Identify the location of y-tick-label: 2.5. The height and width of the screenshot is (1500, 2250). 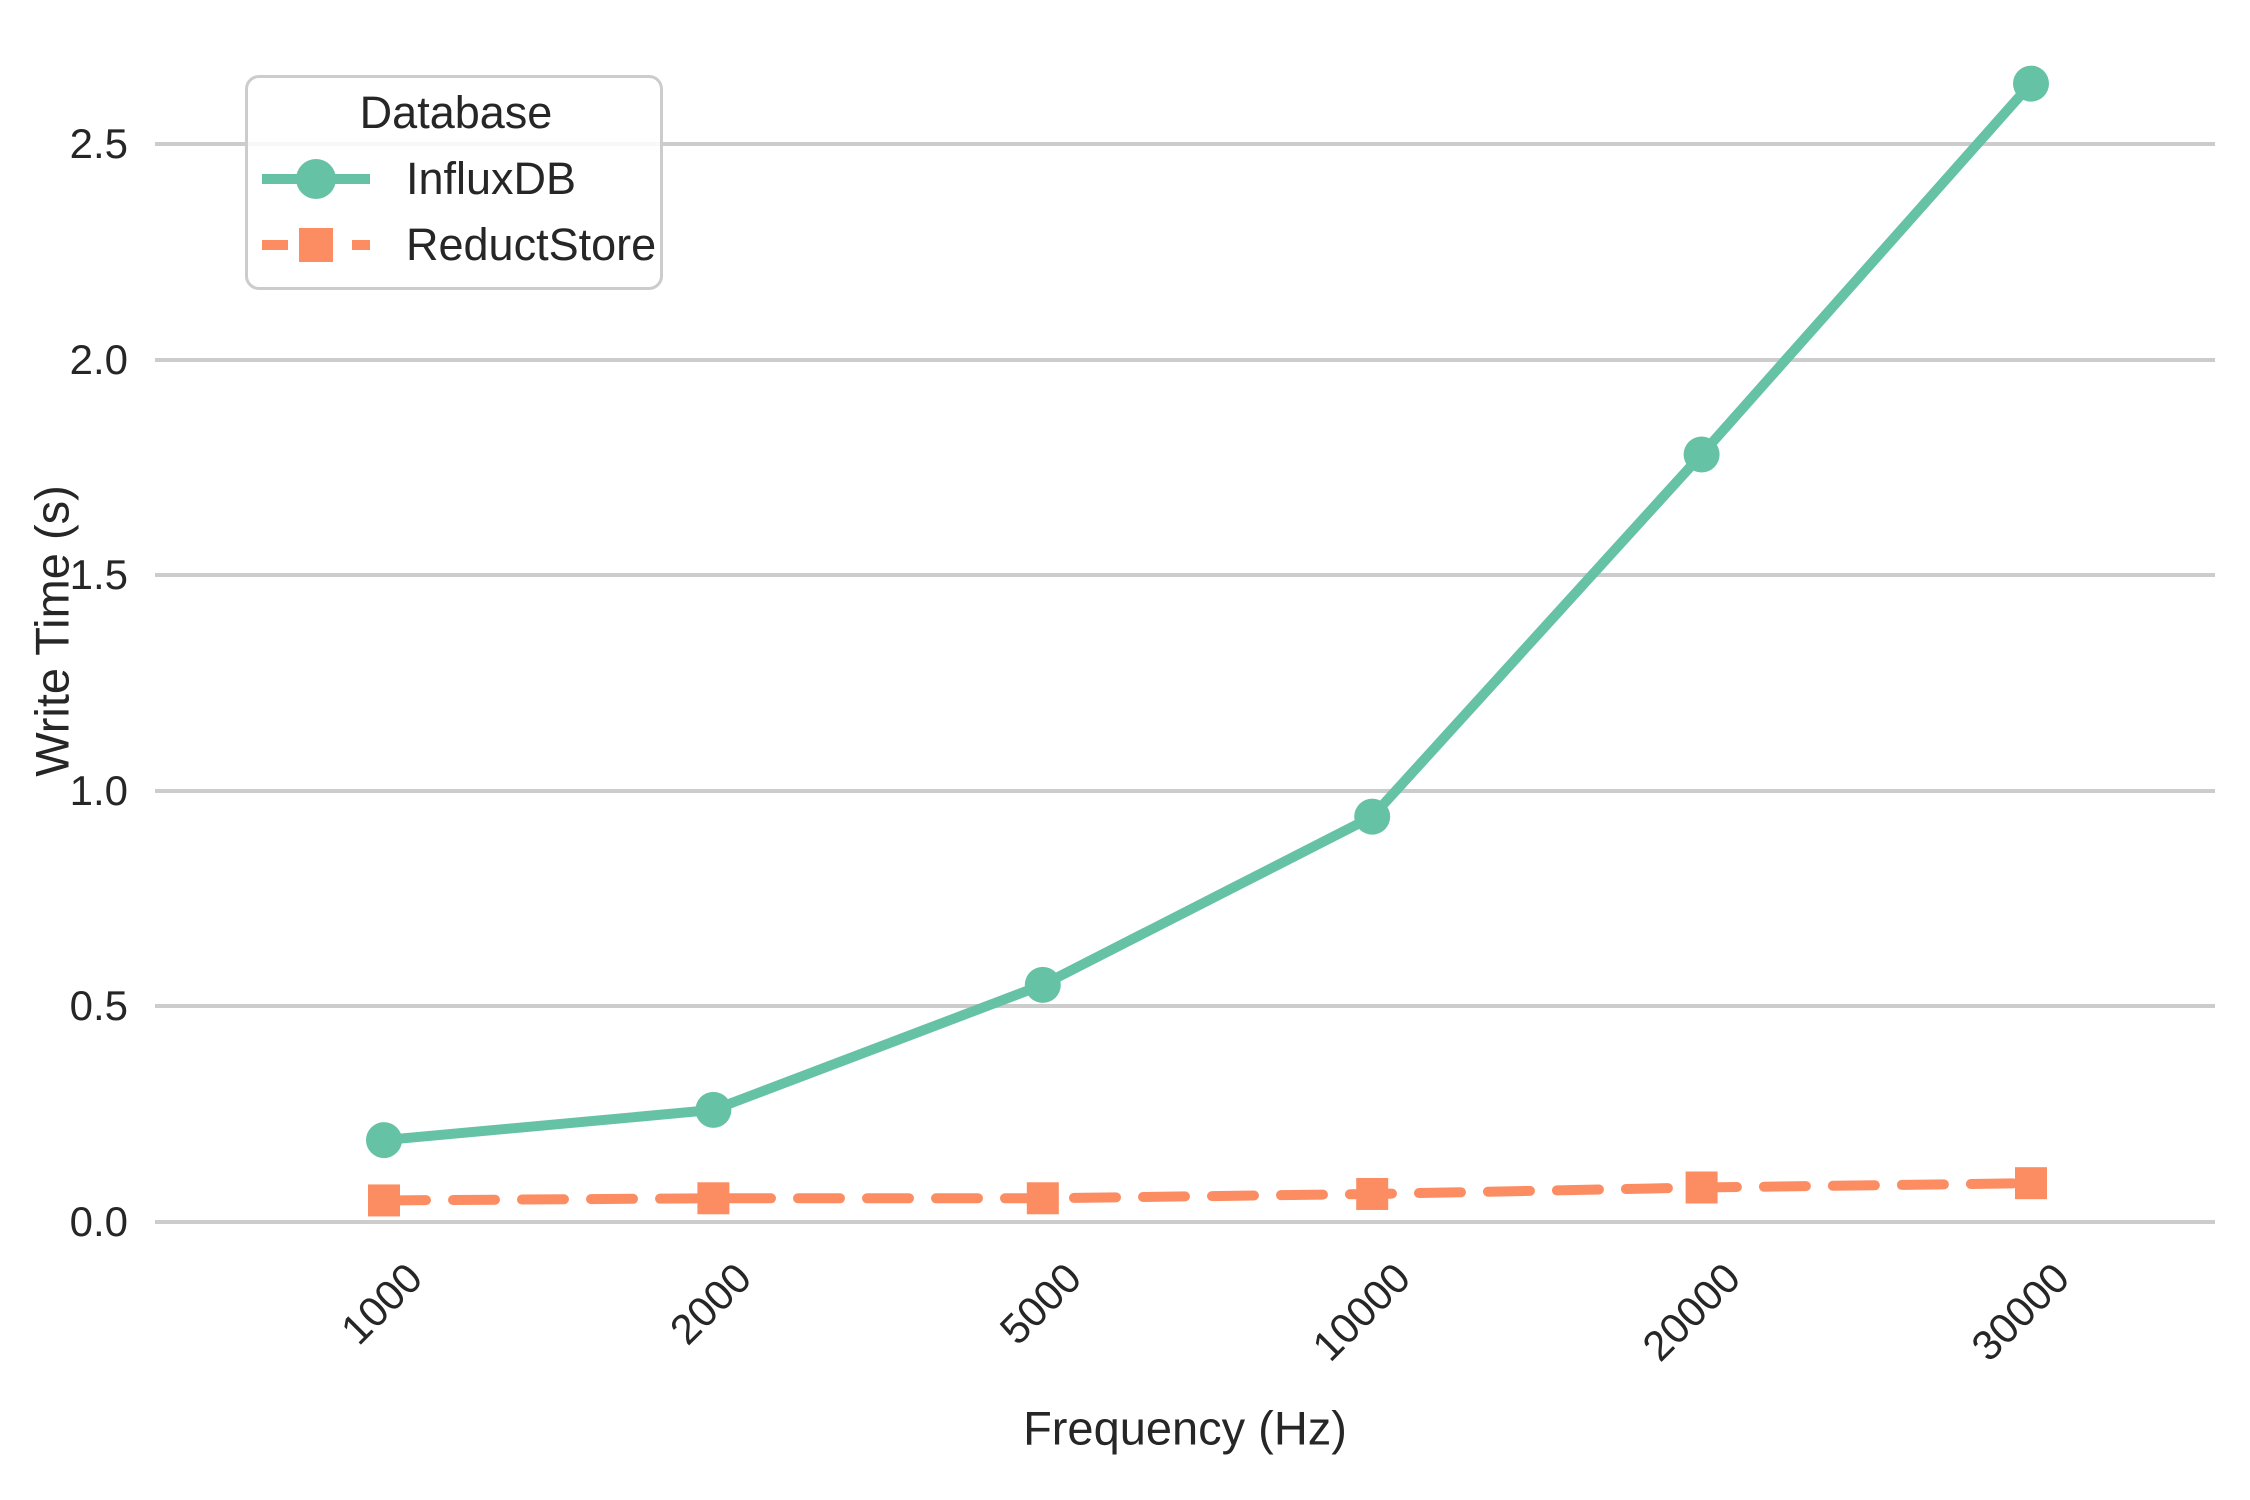
(98, 143).